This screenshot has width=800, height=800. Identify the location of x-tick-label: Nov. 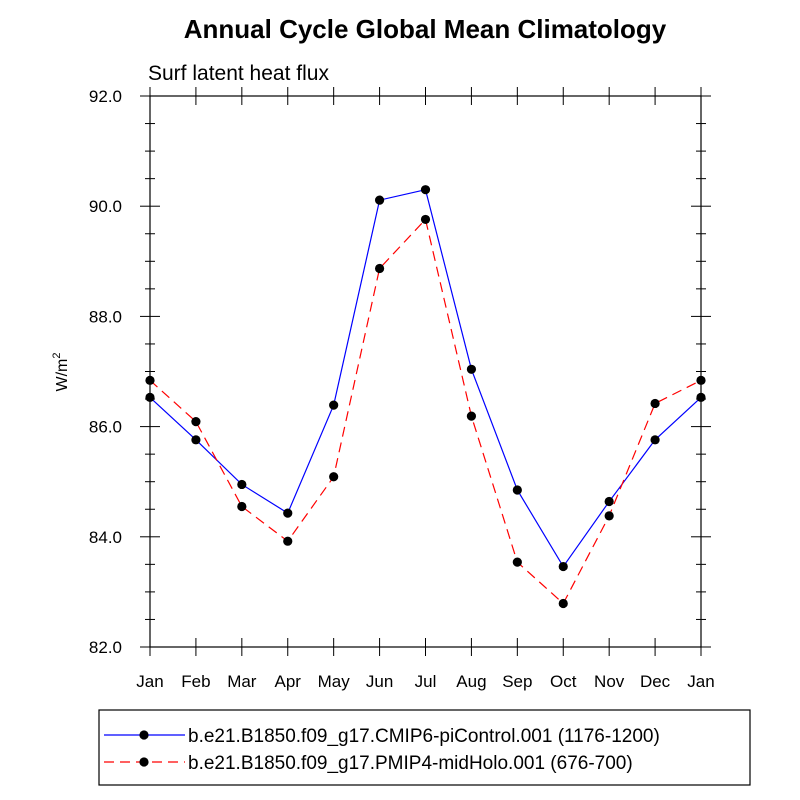
(609, 681).